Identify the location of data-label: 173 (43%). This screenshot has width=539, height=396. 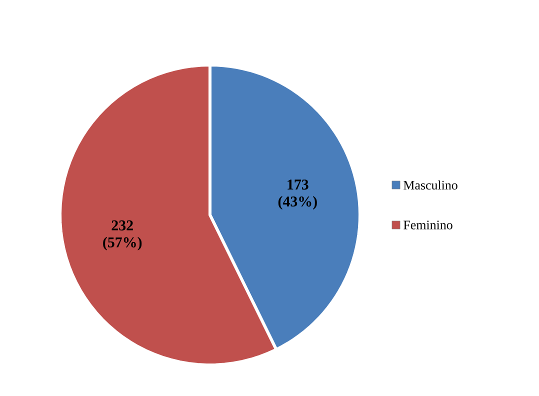
(297, 195).